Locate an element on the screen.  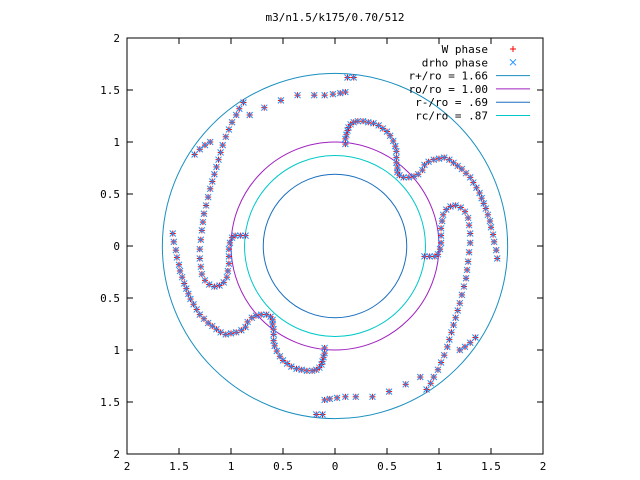
x-tick-label-1: 1.5 is located at coordinates (179, 466).